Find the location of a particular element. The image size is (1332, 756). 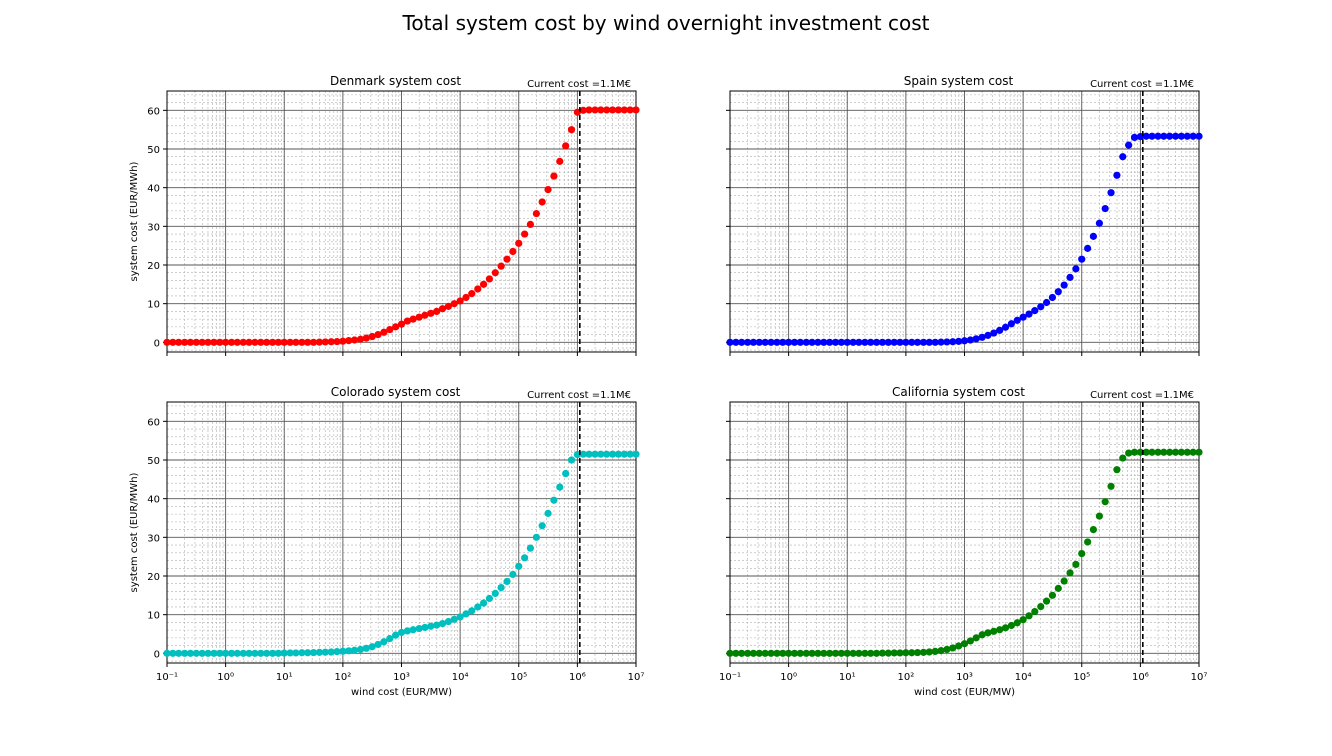

y-tick-label: 50 is located at coordinates (153, 461).